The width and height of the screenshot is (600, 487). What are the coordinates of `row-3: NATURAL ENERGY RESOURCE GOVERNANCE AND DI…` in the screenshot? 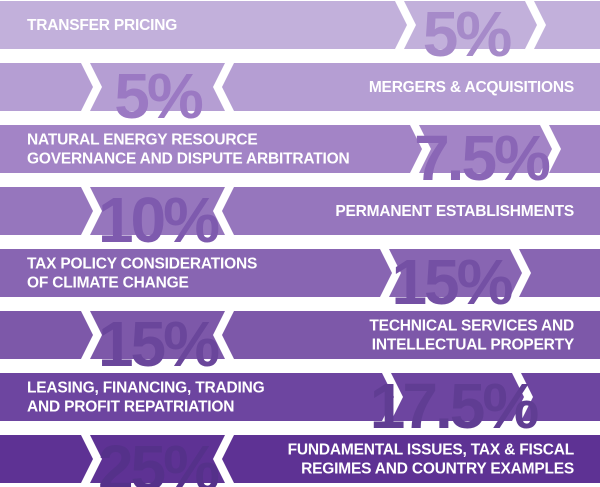 It's located at (300, 158).